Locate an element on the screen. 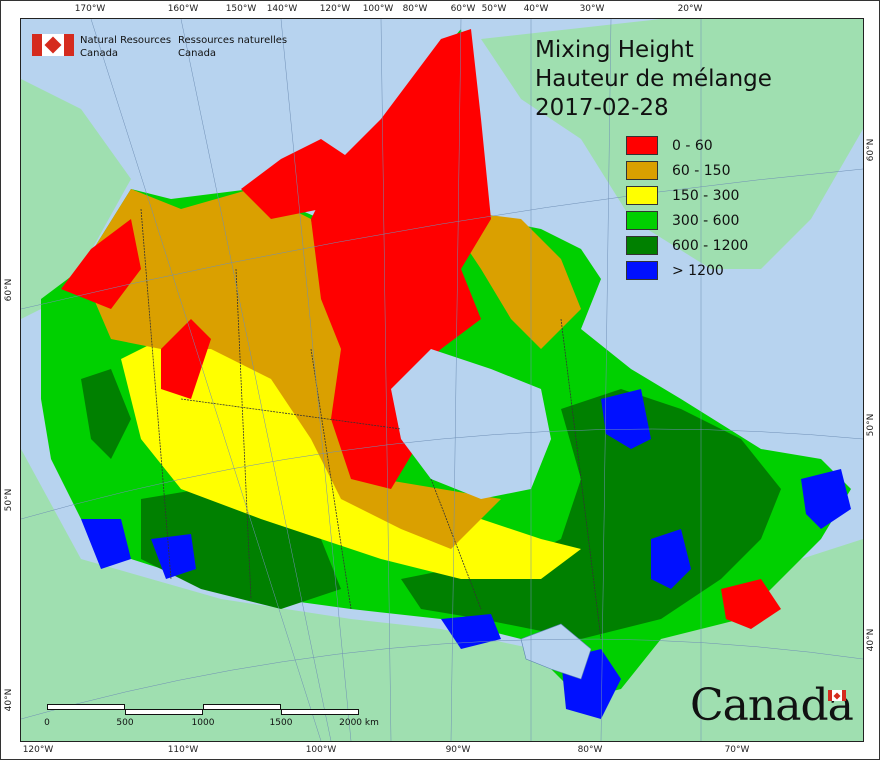 This screenshot has height=760, width=880. legend-item: 60 - 150 is located at coordinates (687, 170).